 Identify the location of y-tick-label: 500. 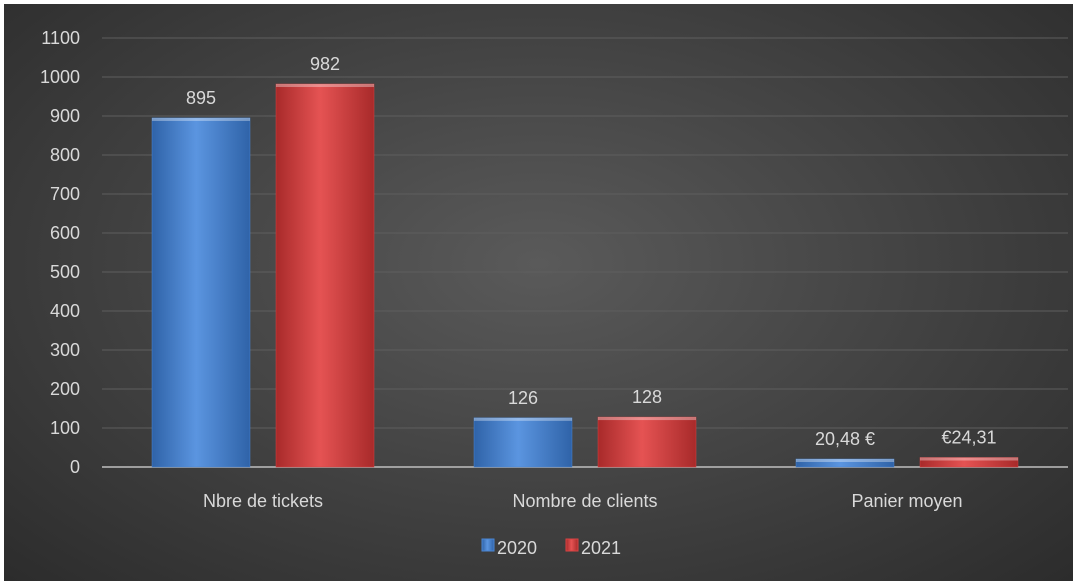
(65, 272).